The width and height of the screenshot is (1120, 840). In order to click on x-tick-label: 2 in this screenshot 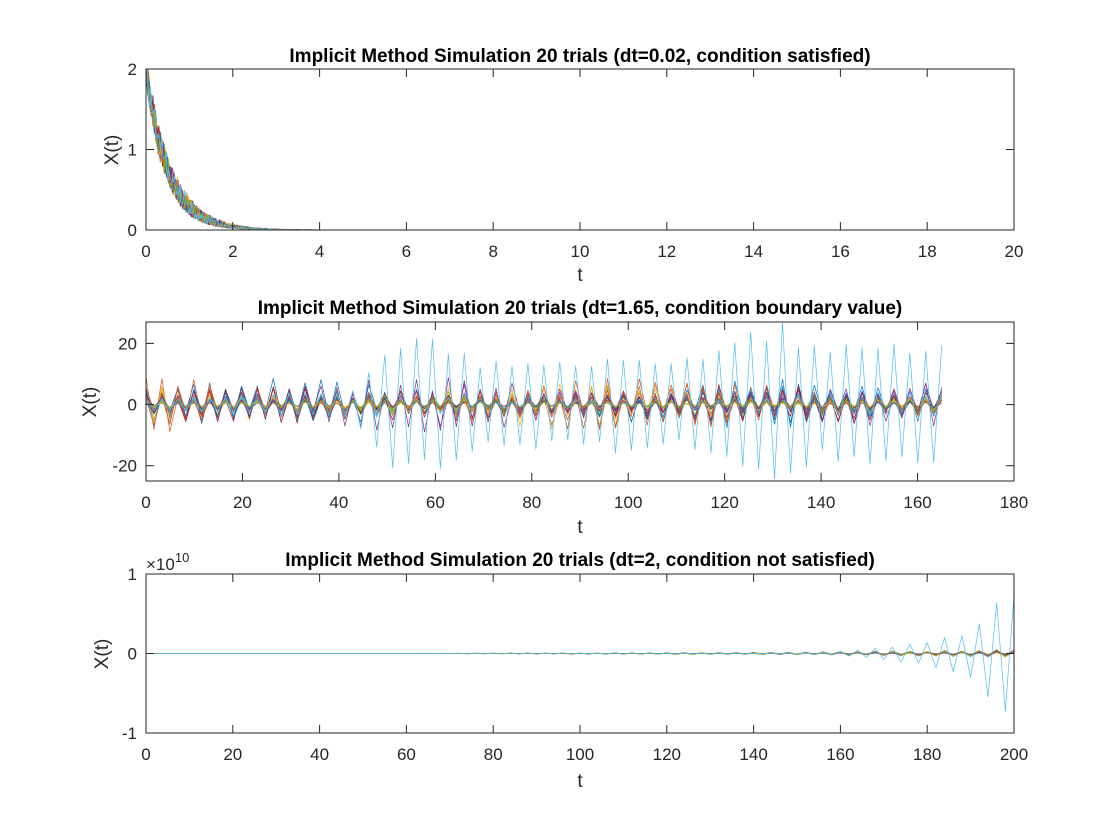, I will do `click(232, 251)`.